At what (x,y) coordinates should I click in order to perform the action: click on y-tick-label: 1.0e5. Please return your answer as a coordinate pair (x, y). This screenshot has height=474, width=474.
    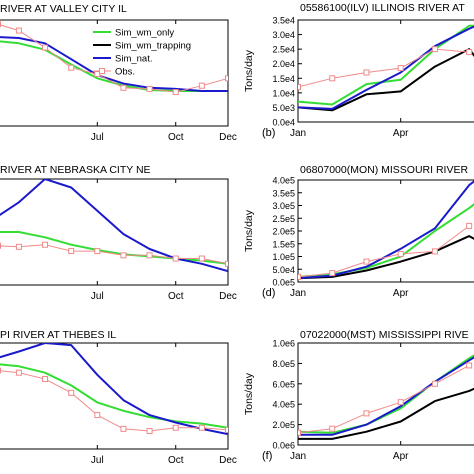
    Looking at the image, I should click on (283, 257).